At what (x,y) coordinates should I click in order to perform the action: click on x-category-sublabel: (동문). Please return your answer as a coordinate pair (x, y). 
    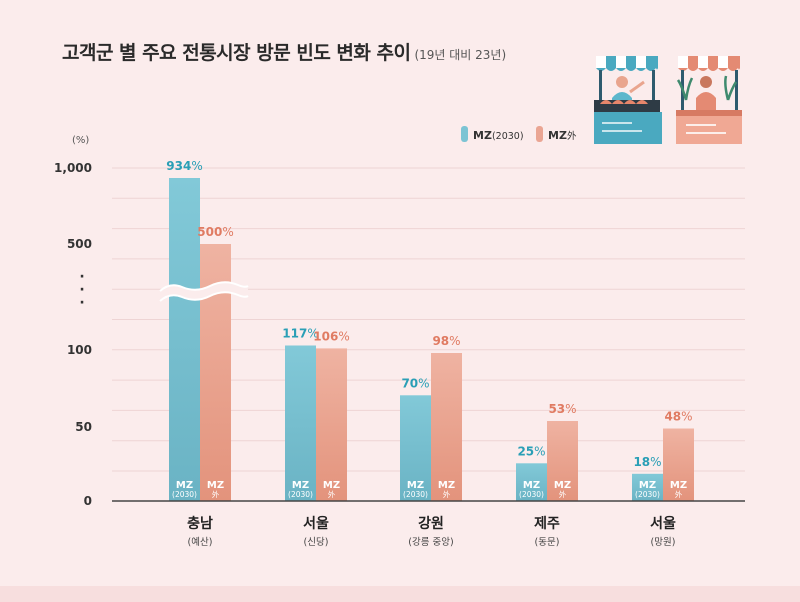
    Looking at the image, I should click on (547, 542).